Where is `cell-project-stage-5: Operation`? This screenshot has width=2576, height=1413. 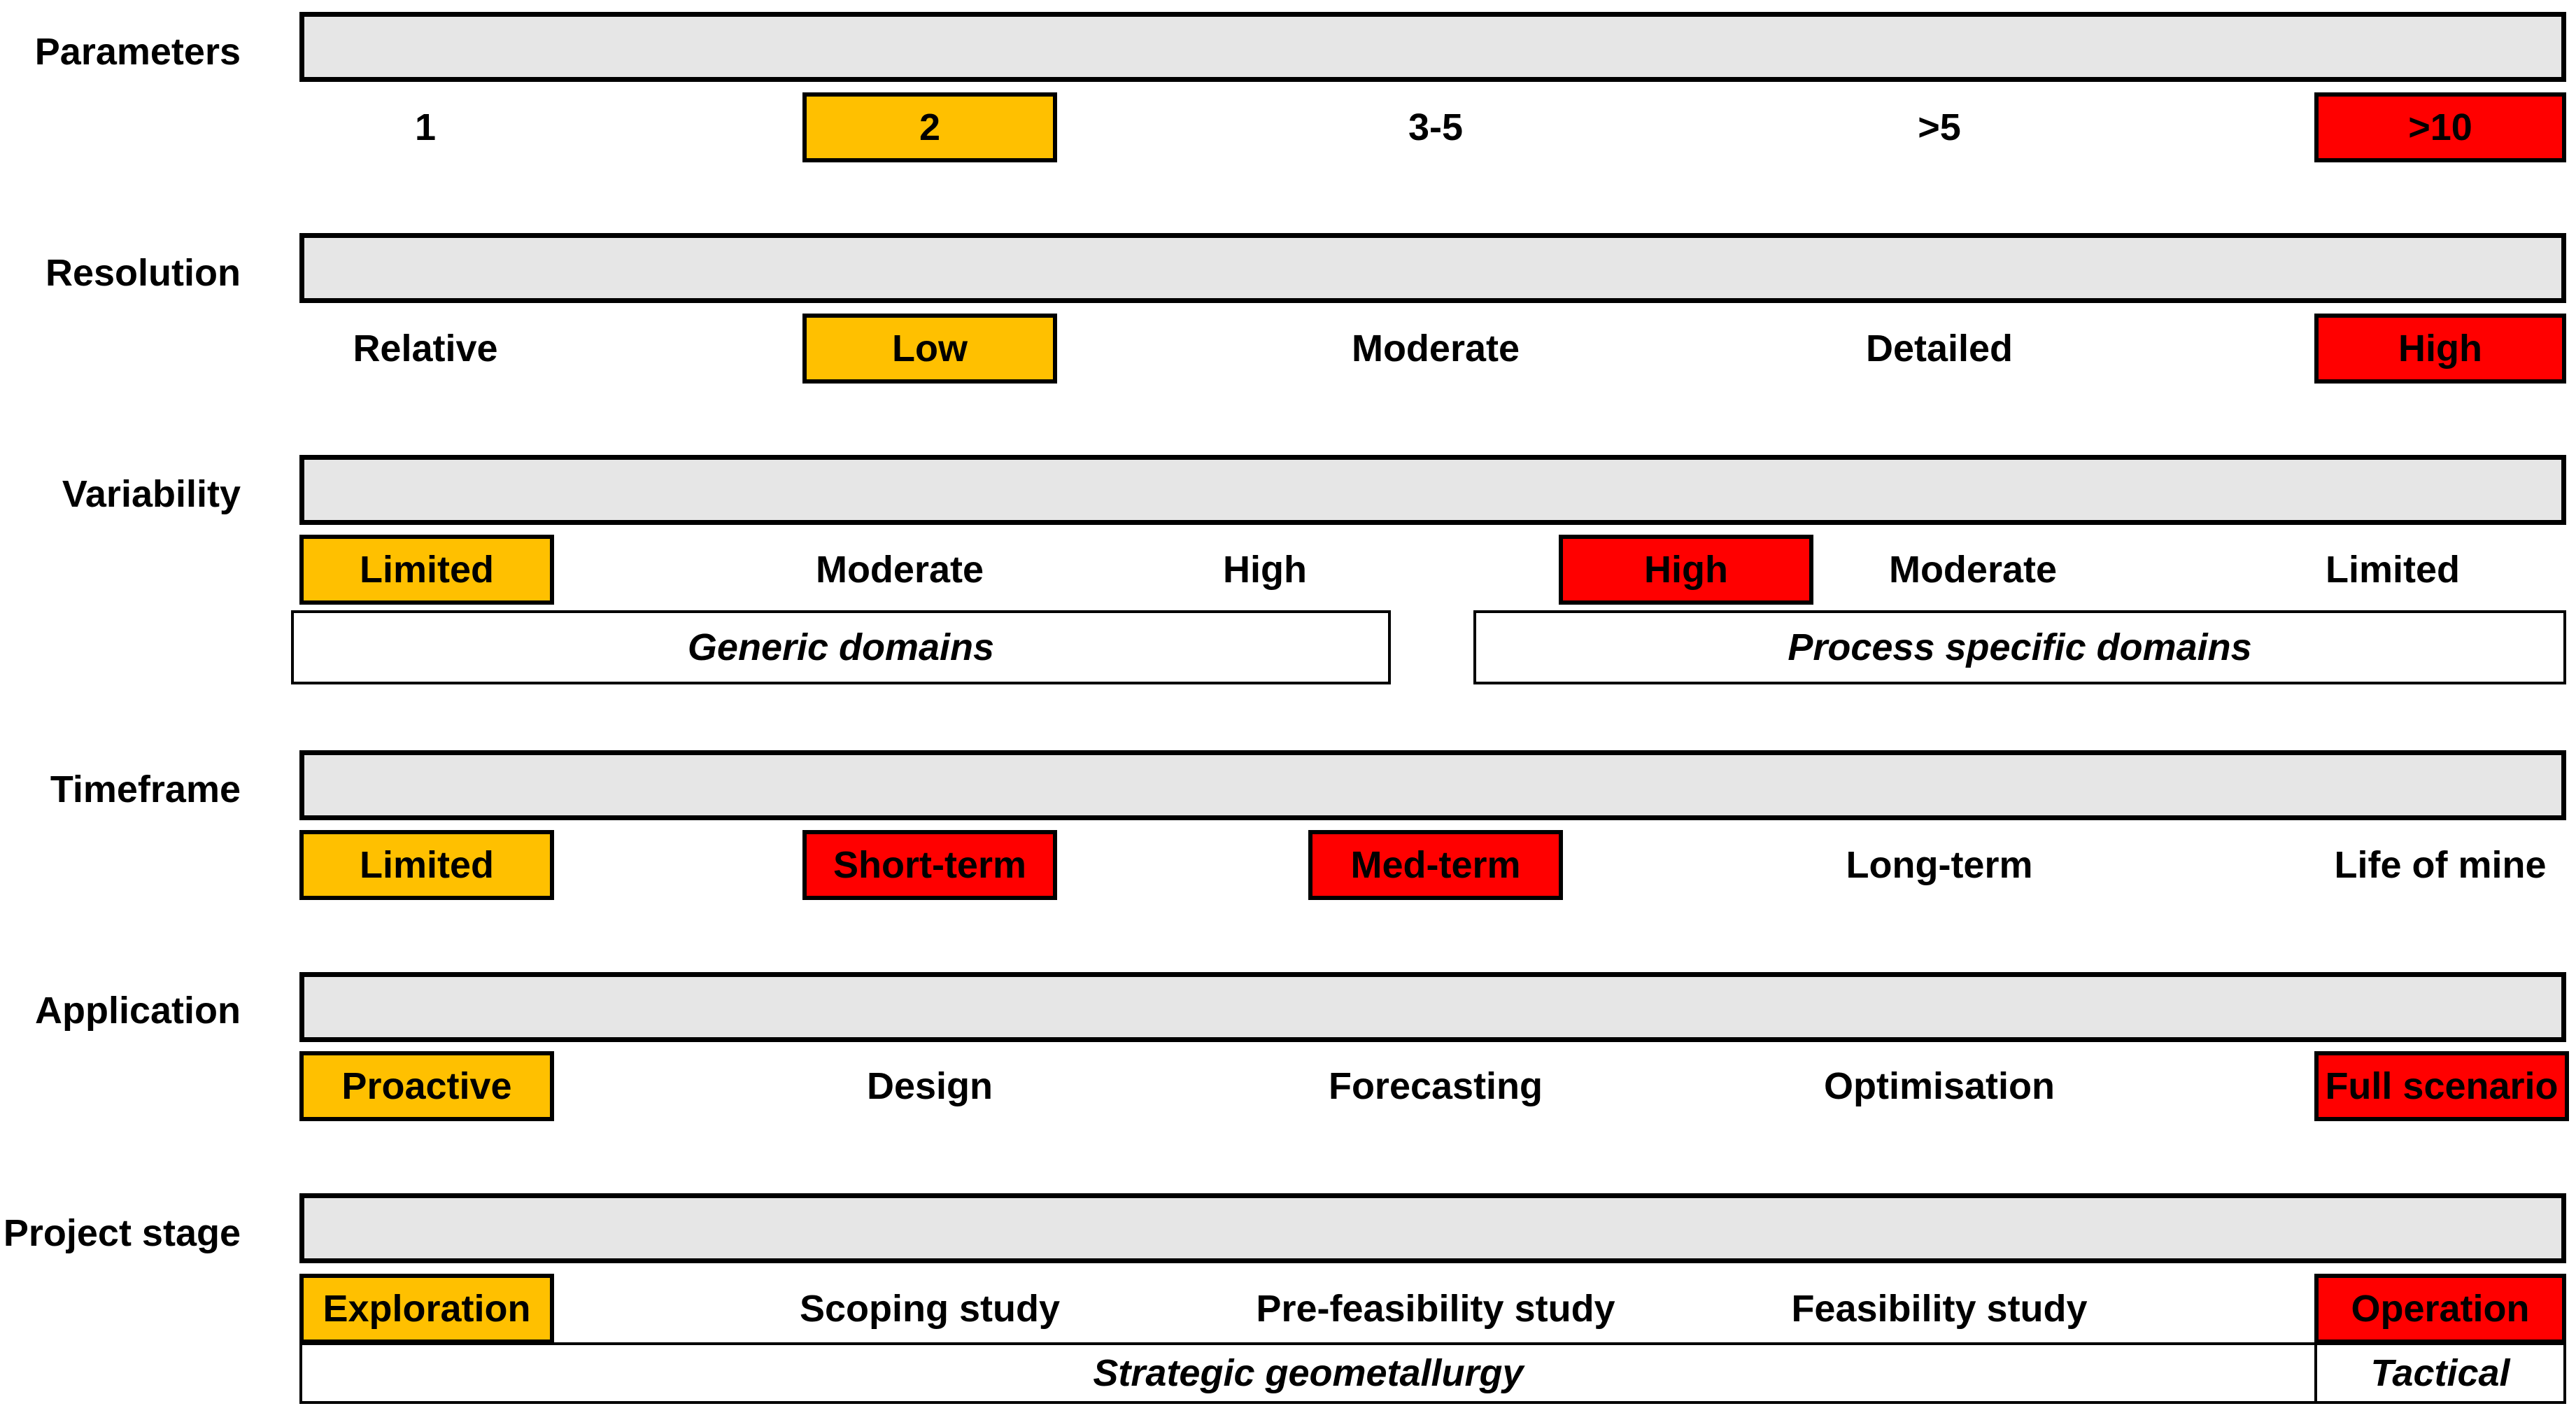 cell-project-stage-5: Operation is located at coordinates (2440, 1309).